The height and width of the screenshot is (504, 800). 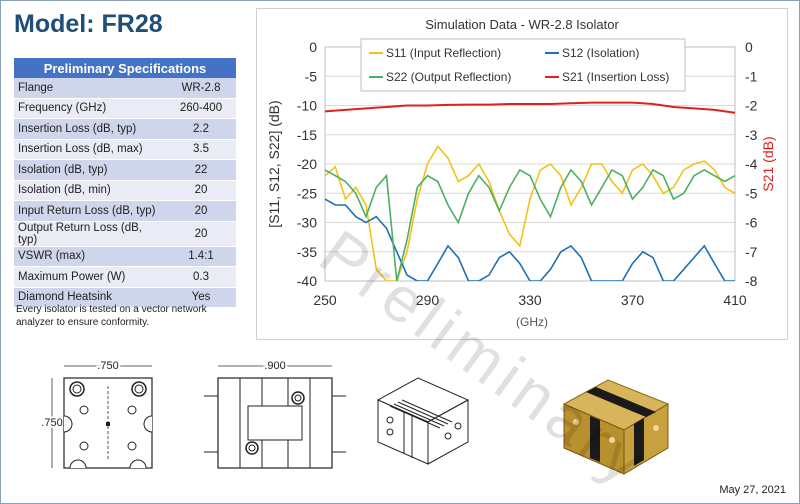 What do you see at coordinates (751, 76) in the screenshot?
I see `y-tick-right: -1` at bounding box center [751, 76].